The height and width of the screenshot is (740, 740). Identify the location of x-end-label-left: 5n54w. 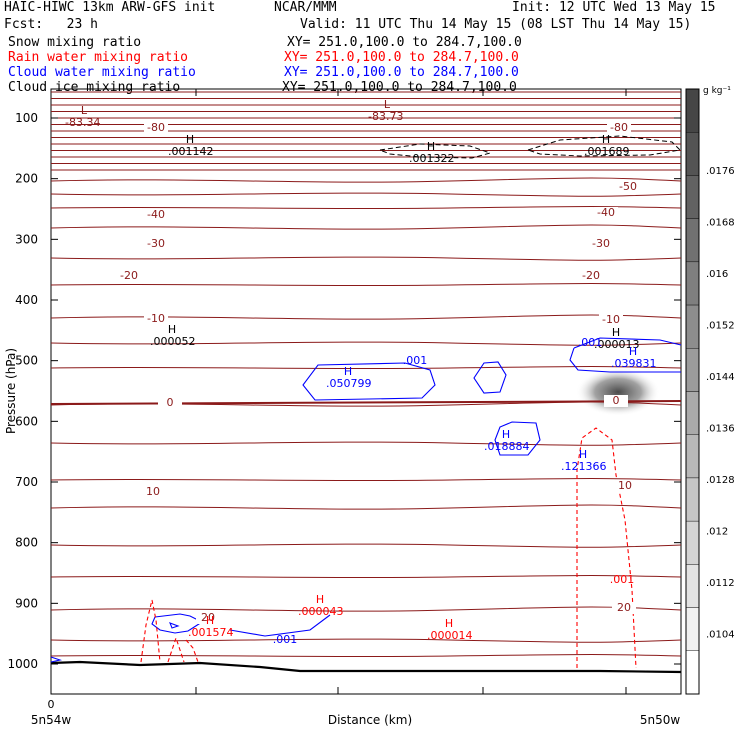
(51, 720).